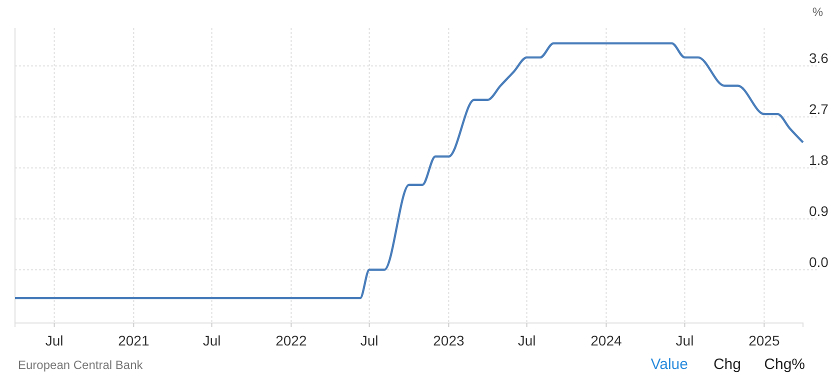 This screenshot has width=835, height=377. What do you see at coordinates (606, 340) in the screenshot?
I see `x-tick-label: 2024` at bounding box center [606, 340].